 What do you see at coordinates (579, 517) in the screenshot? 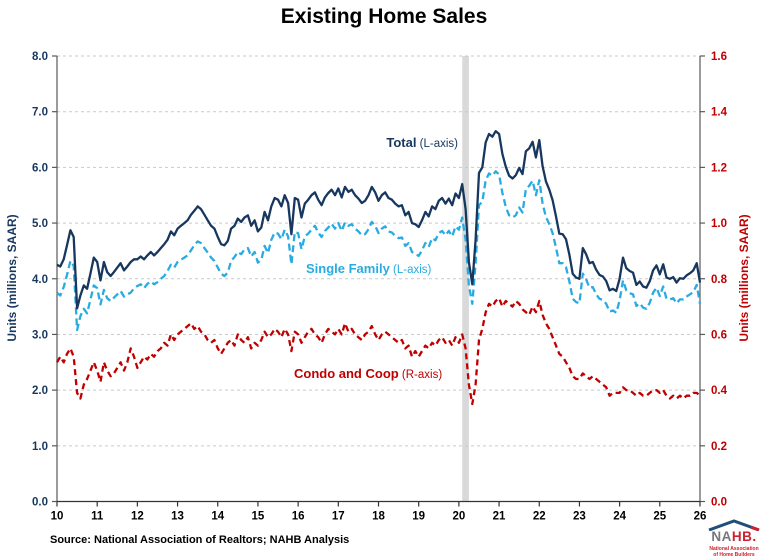
I see `svg-text: 23` at bounding box center [579, 517].